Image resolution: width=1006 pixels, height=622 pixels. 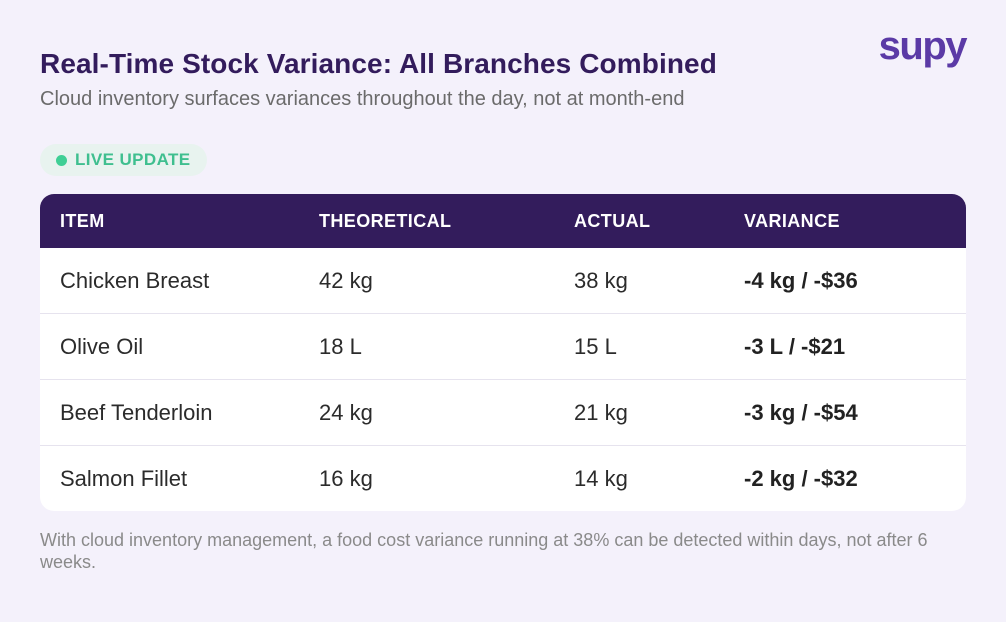 I want to click on theoretical-cell: 42 kg, so click(x=346, y=280).